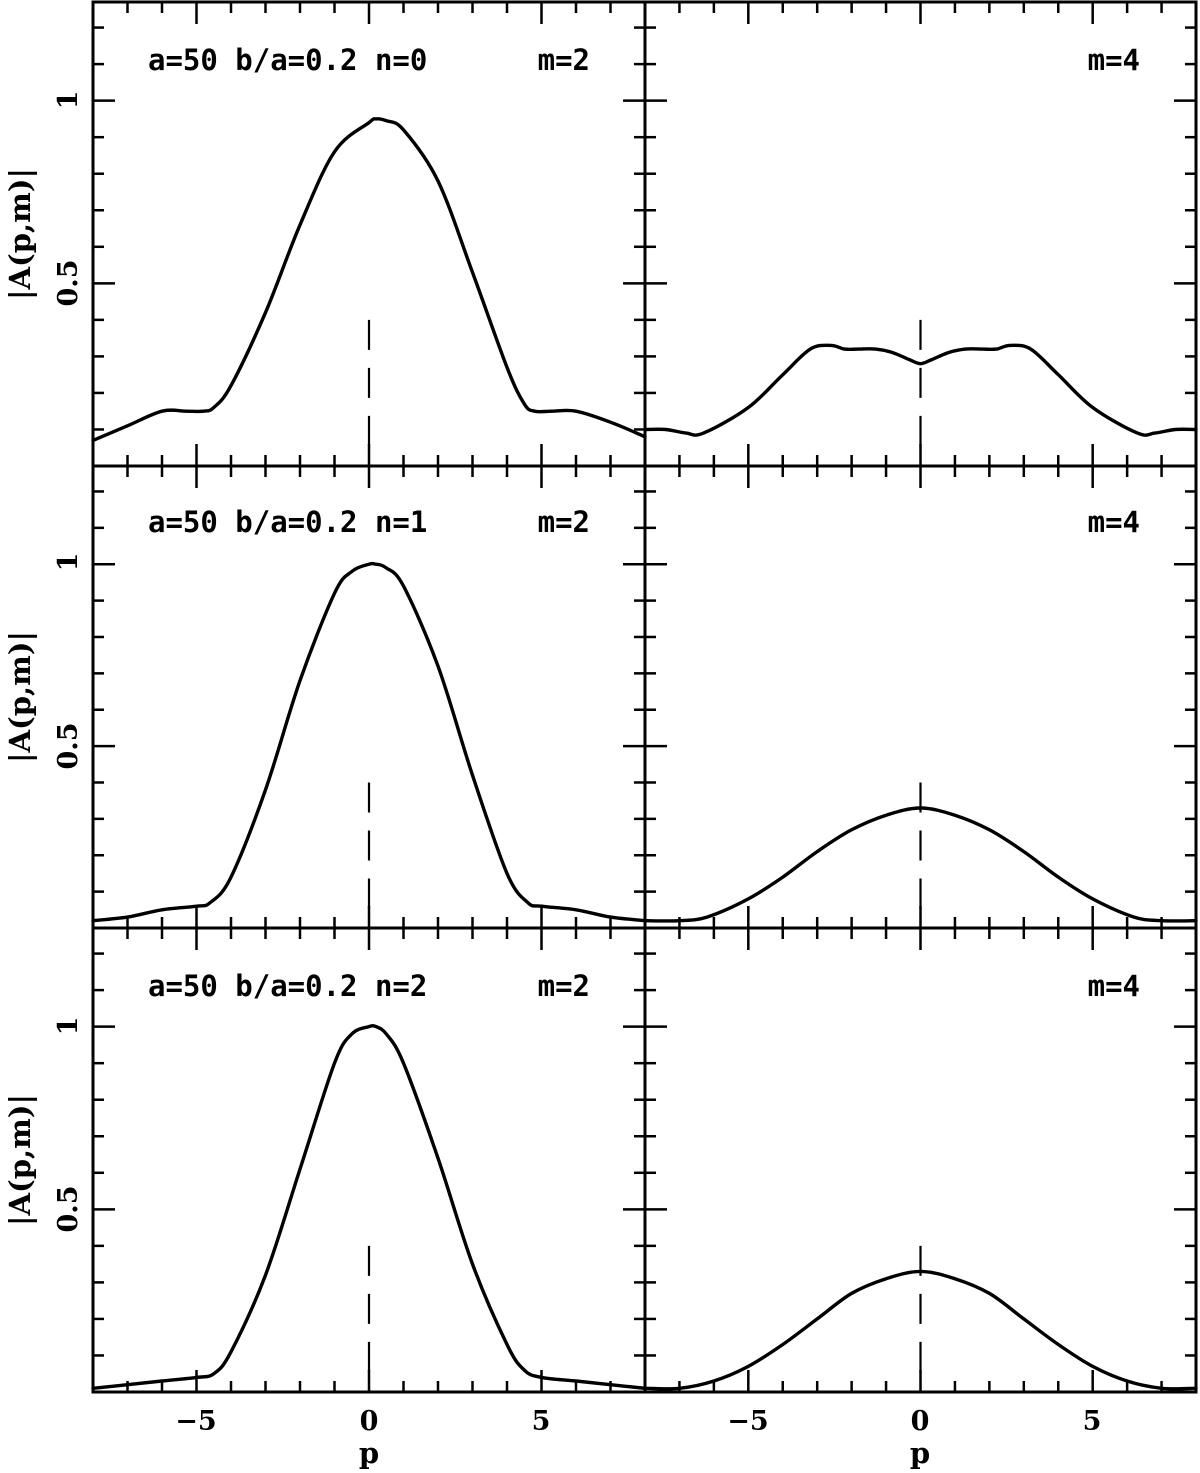 The image size is (1200, 1473). Describe the element at coordinates (20, 234) in the screenshot. I see `y-axis-label-row0: |A(p,m)|` at that location.